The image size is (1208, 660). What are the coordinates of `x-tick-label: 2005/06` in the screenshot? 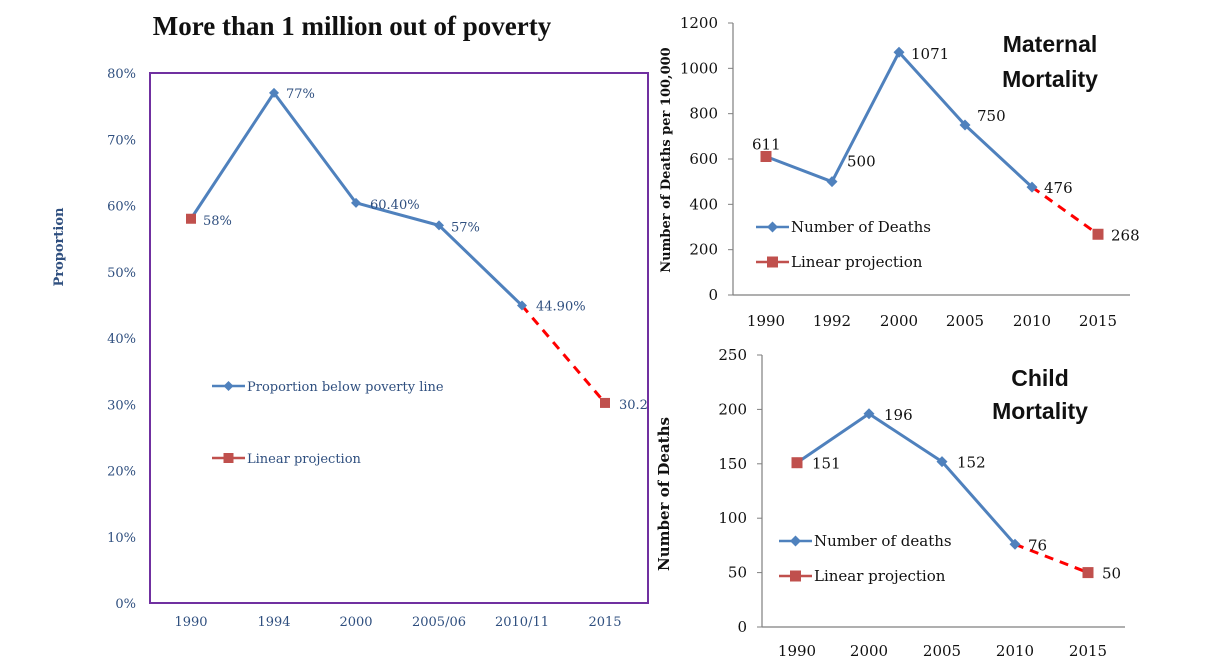 It's located at (439, 622).